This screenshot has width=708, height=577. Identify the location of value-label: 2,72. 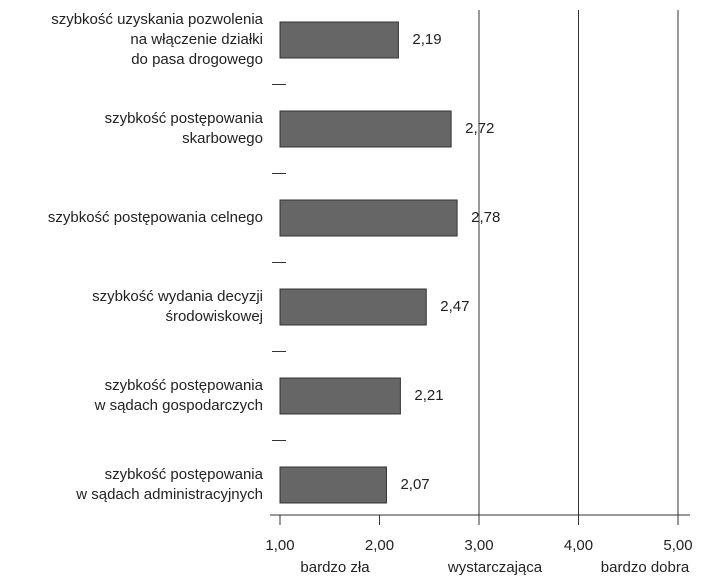
(479, 128).